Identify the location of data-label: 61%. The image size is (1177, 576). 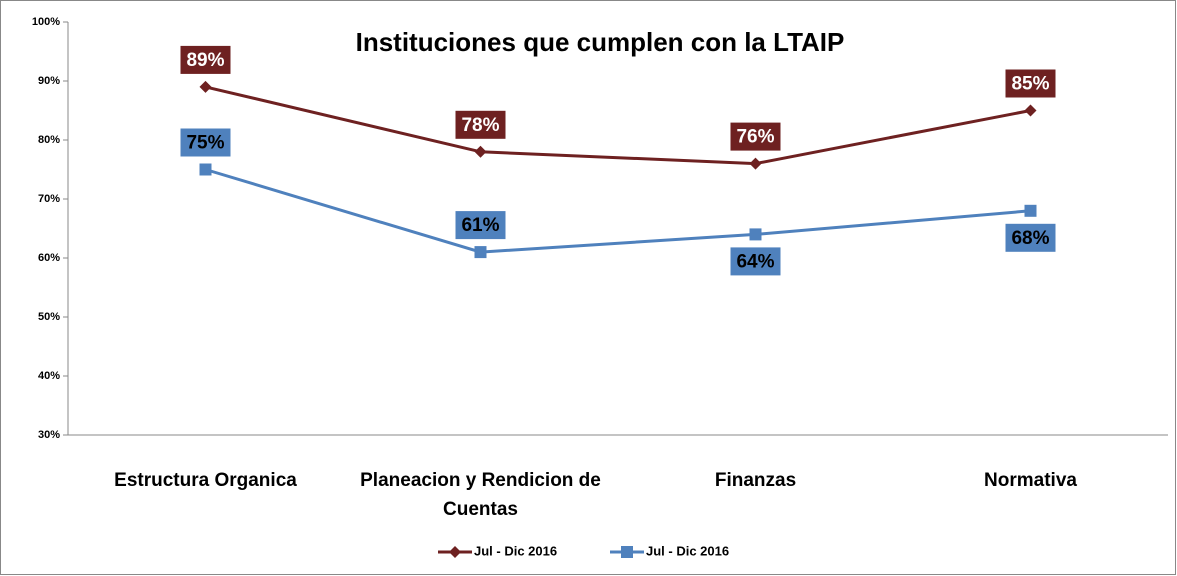
(480, 225).